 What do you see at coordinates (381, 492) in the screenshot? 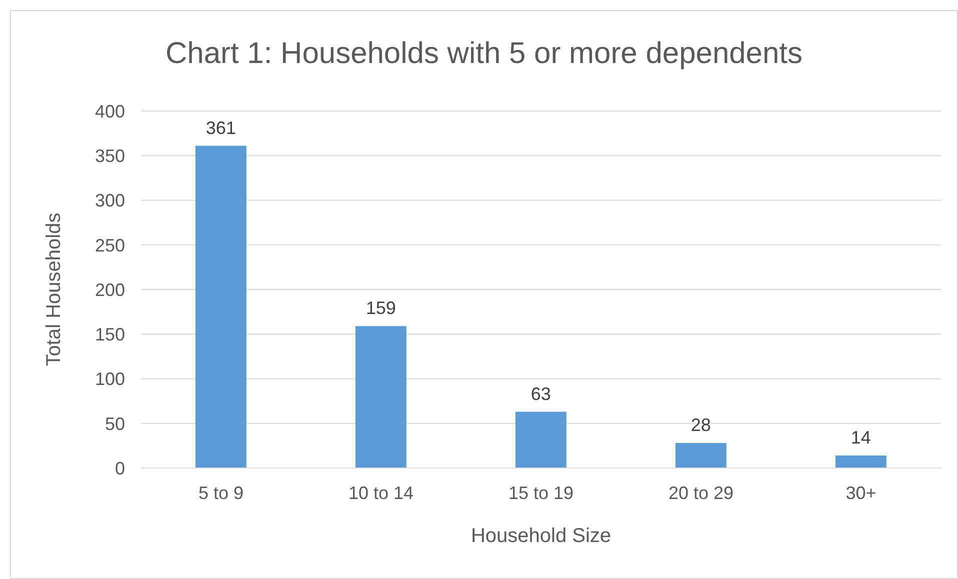
I see `x-tick-label: 10 to 14` at bounding box center [381, 492].